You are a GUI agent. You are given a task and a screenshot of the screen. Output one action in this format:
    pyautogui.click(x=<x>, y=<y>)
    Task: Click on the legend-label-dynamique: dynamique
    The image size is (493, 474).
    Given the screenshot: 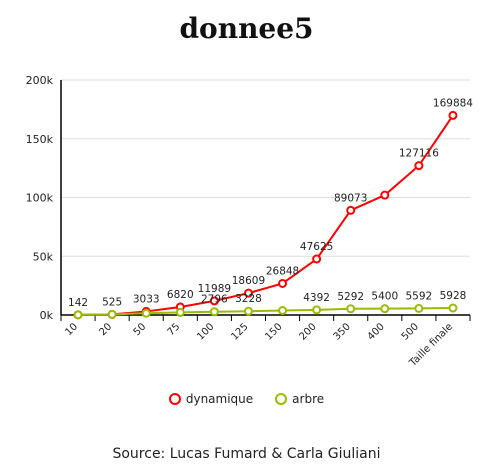 What is the action you would take?
    pyautogui.click(x=219, y=399)
    